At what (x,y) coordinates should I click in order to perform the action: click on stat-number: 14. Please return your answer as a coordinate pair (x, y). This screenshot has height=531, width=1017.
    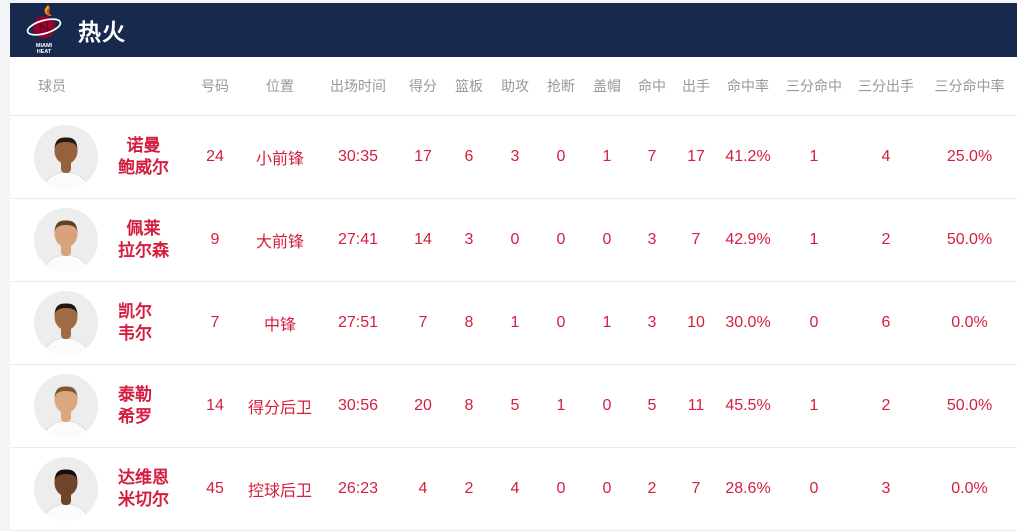
    Looking at the image, I should click on (215, 406).